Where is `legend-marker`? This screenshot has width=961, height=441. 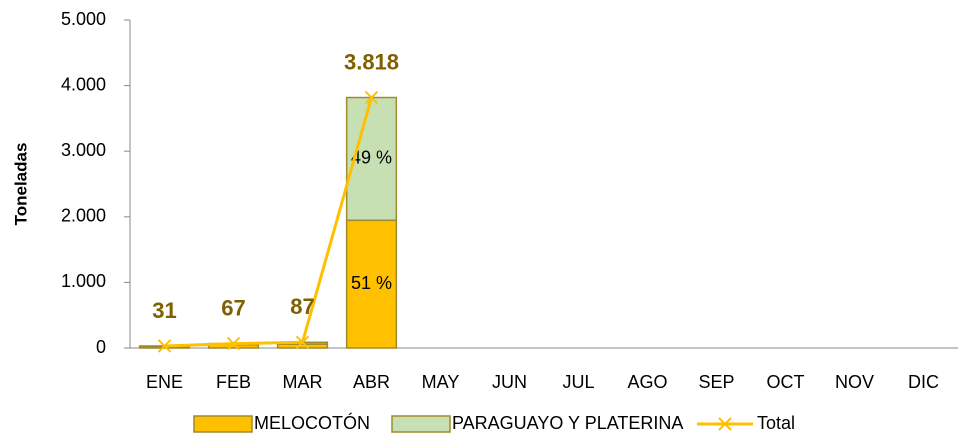
legend-marker is located at coordinates (725, 424).